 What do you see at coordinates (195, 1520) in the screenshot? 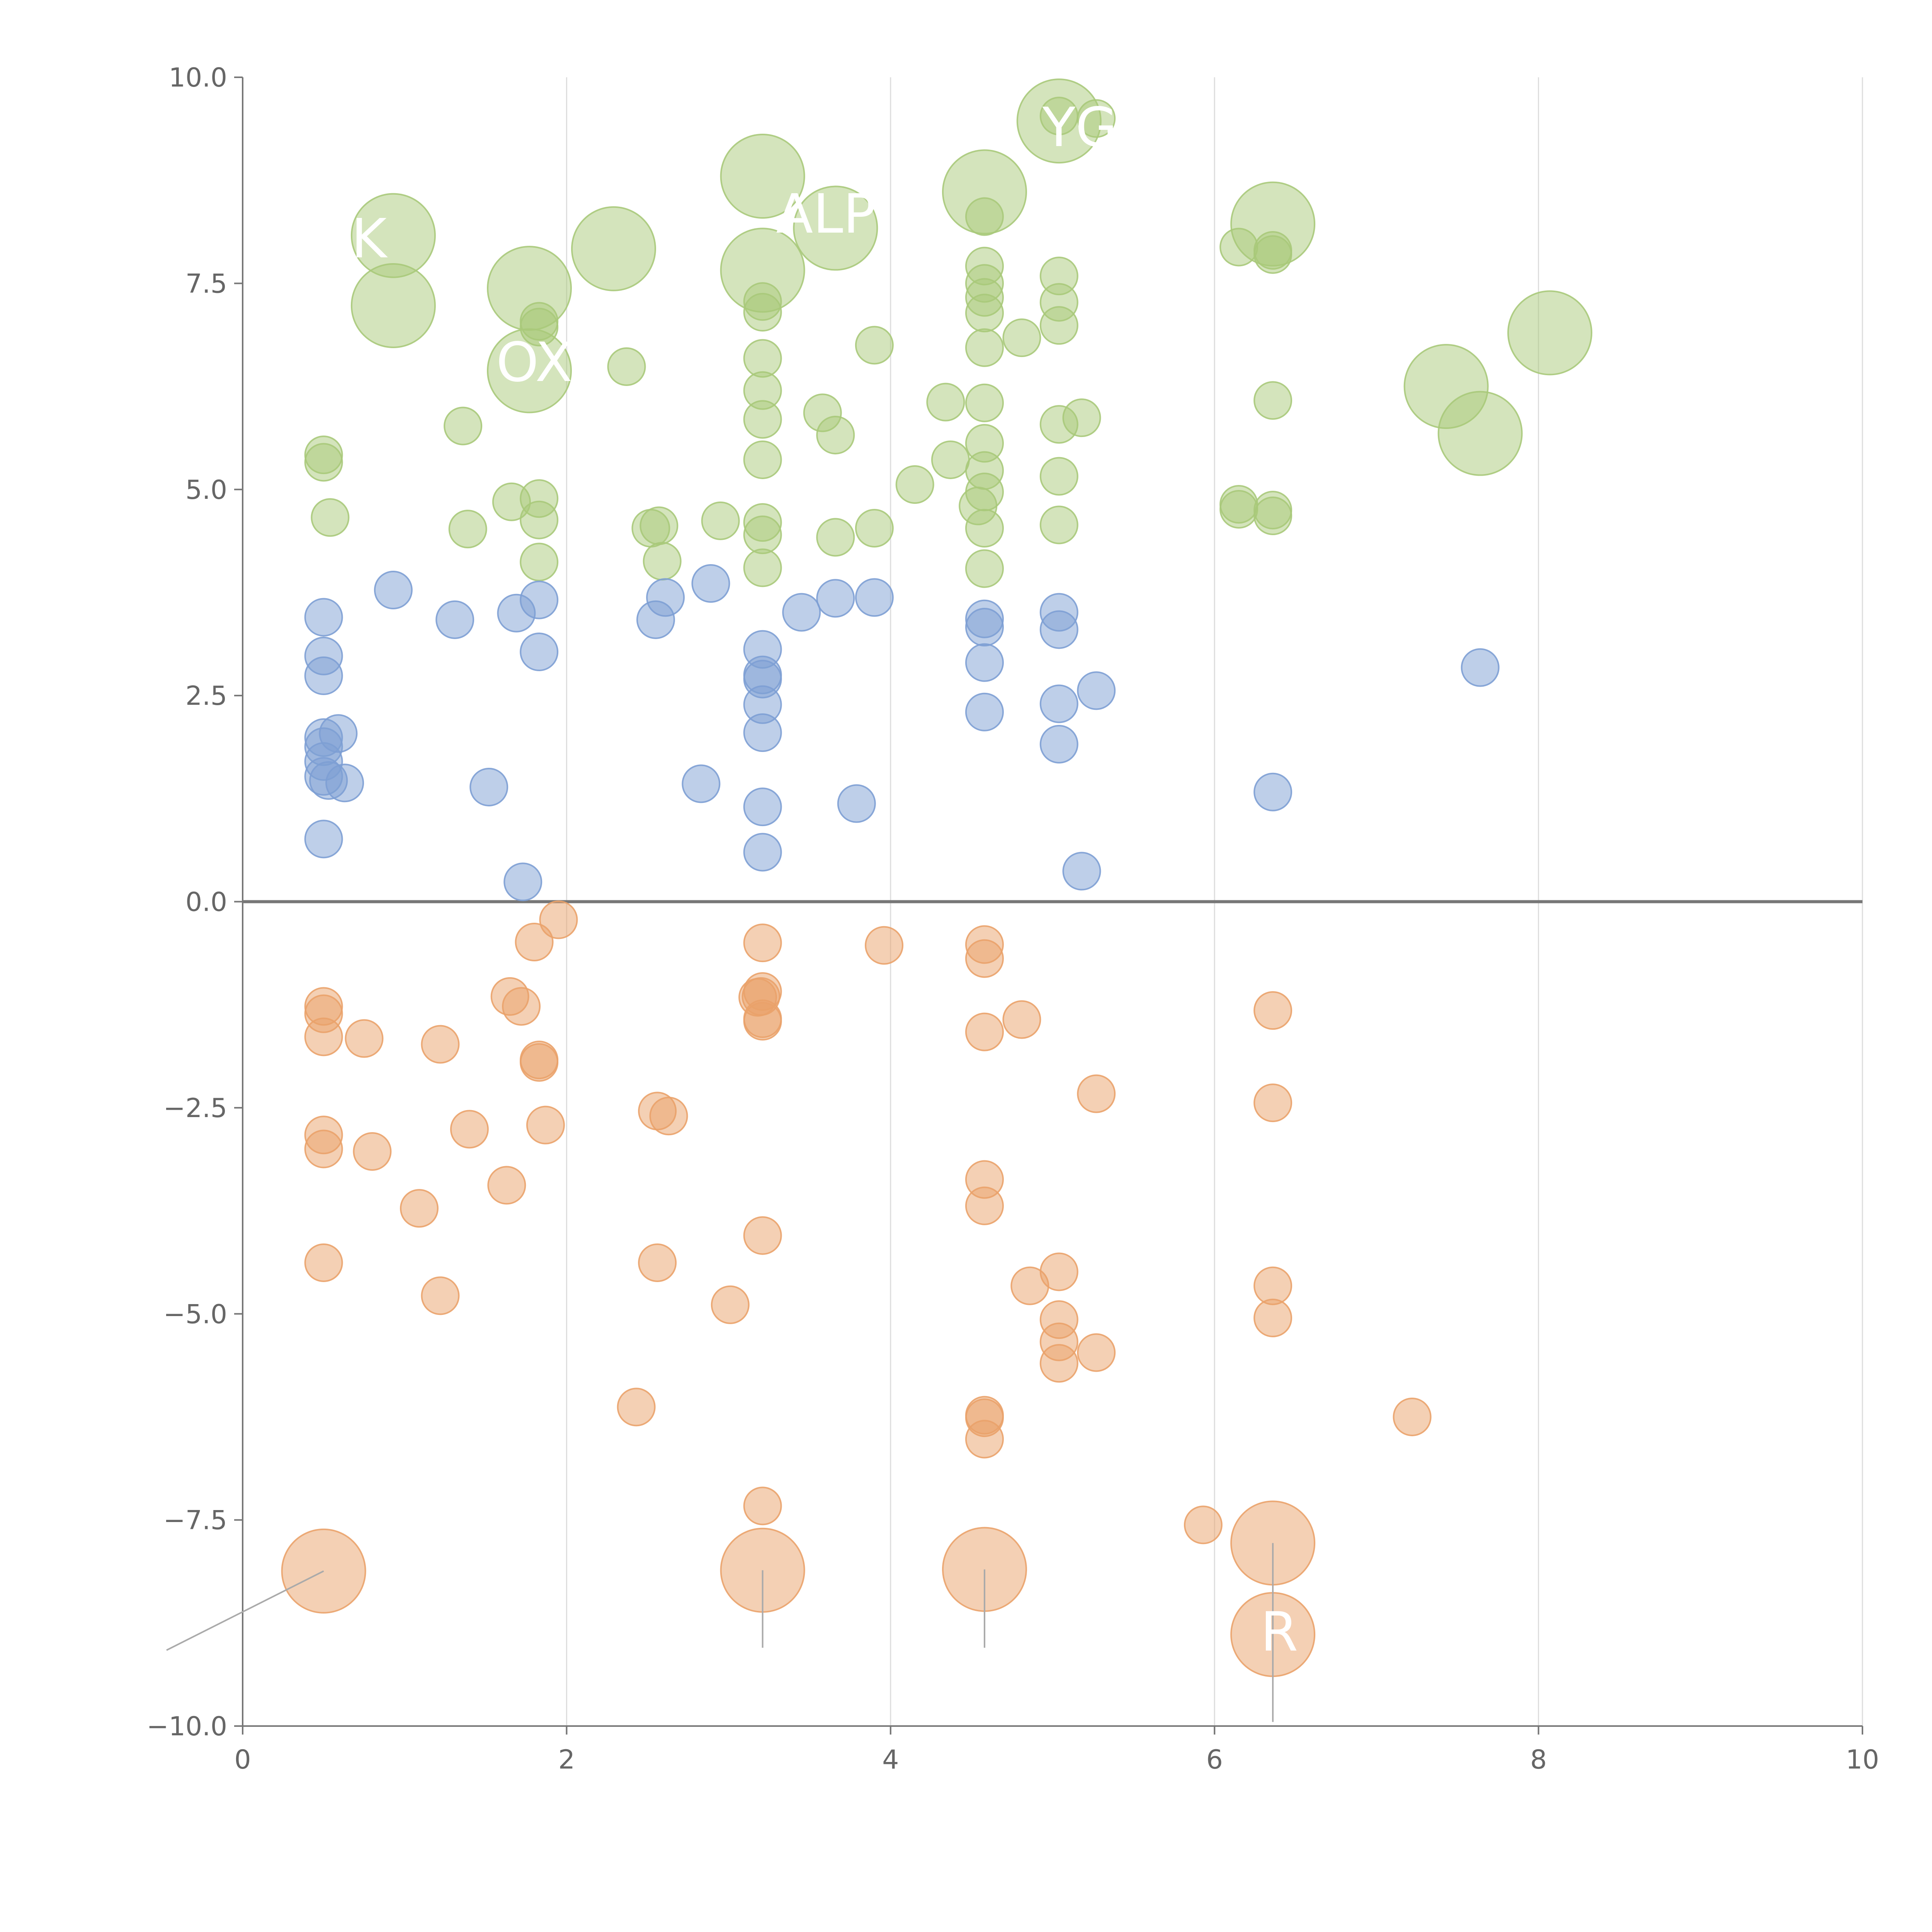
I see `y-tick-label: −7.5` at bounding box center [195, 1520].